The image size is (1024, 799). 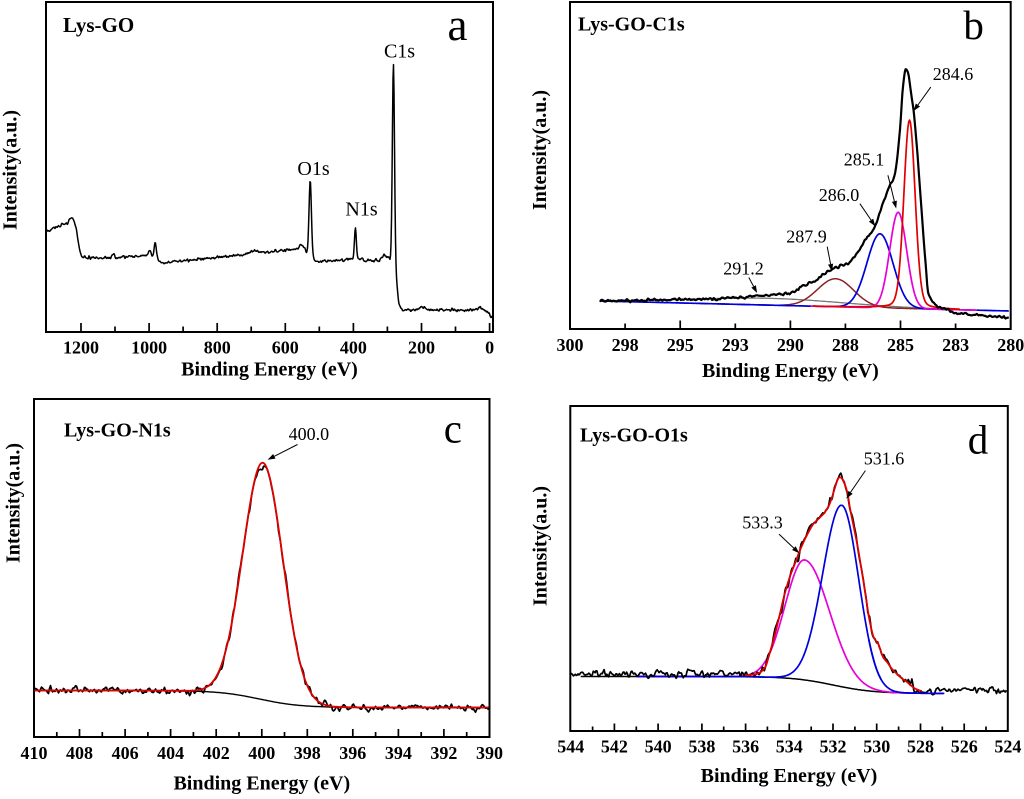 I want to click on svg-text: 528, so click(x=920, y=747).